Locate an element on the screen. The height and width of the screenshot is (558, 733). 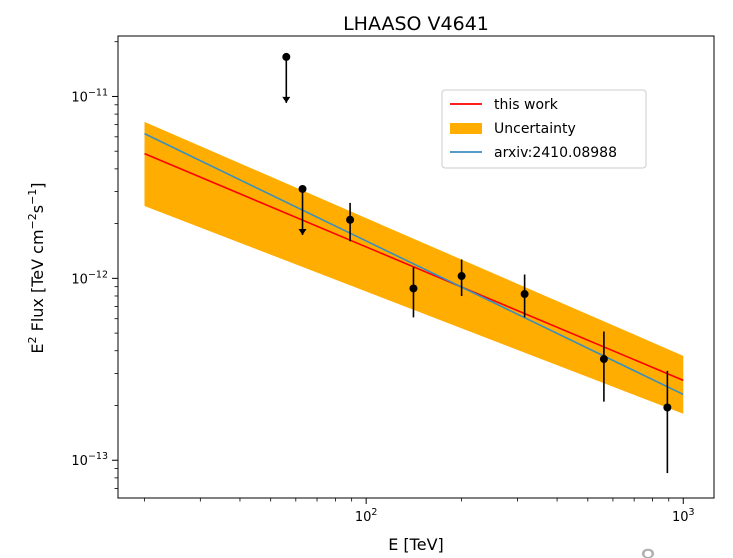
legend-item: Uncertainty is located at coordinates (513, 129).